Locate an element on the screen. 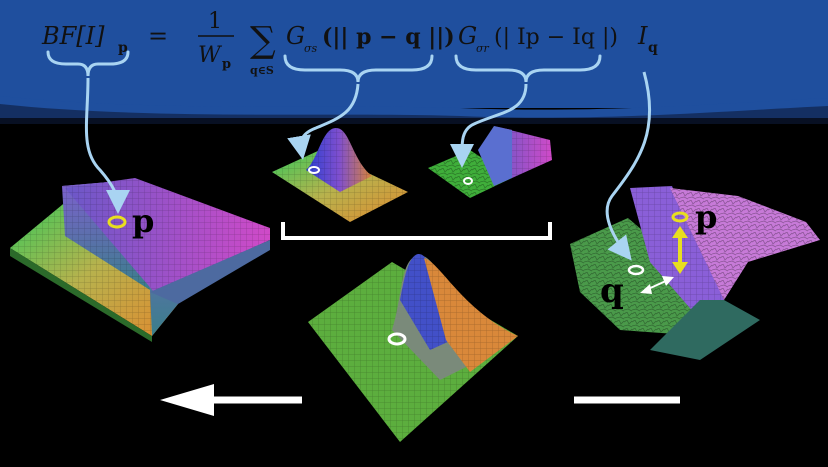 The height and width of the screenshot is (467, 828). noisy-step-surface is located at coordinates (695, 273).